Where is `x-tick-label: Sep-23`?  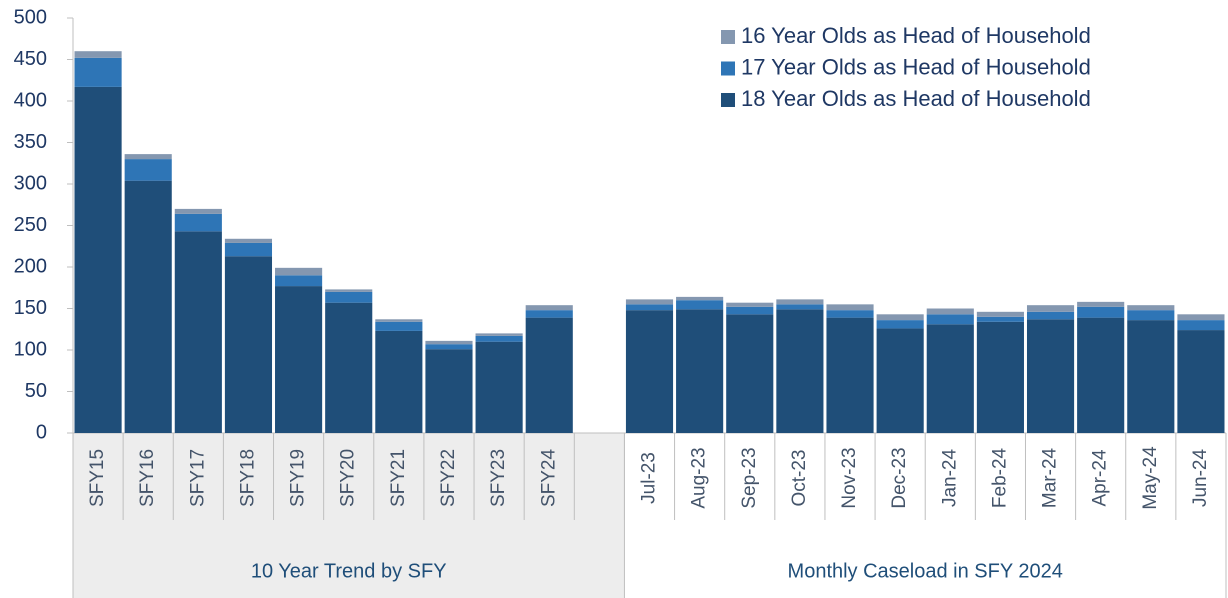 x-tick-label: Sep-23 is located at coordinates (749, 477).